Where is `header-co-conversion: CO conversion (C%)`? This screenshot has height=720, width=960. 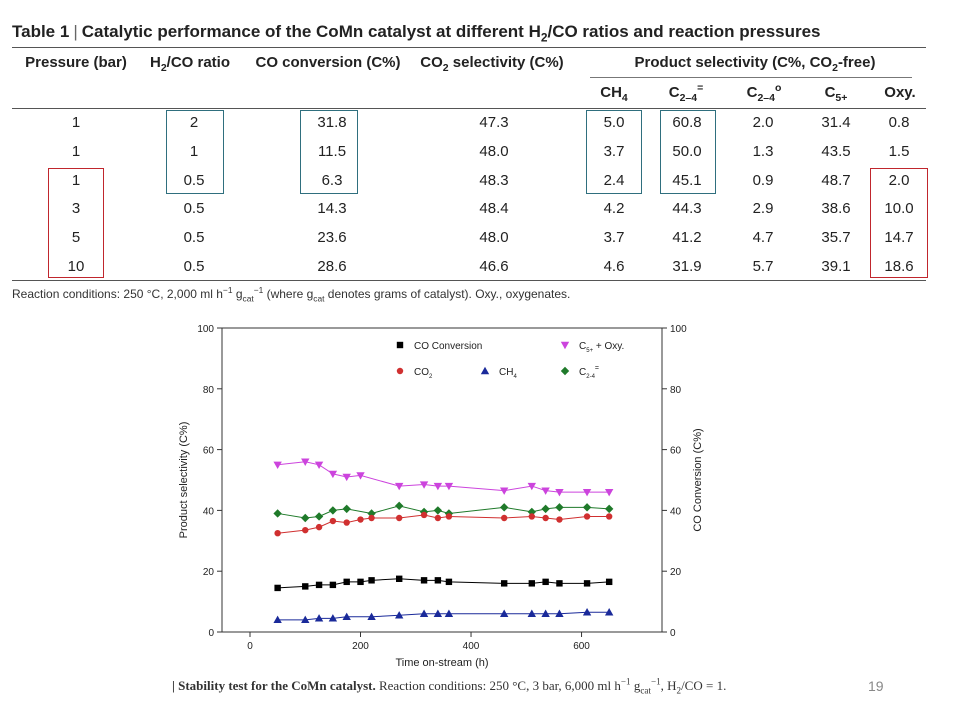
header-co-conversion: CO conversion (C%) is located at coordinates (328, 62).